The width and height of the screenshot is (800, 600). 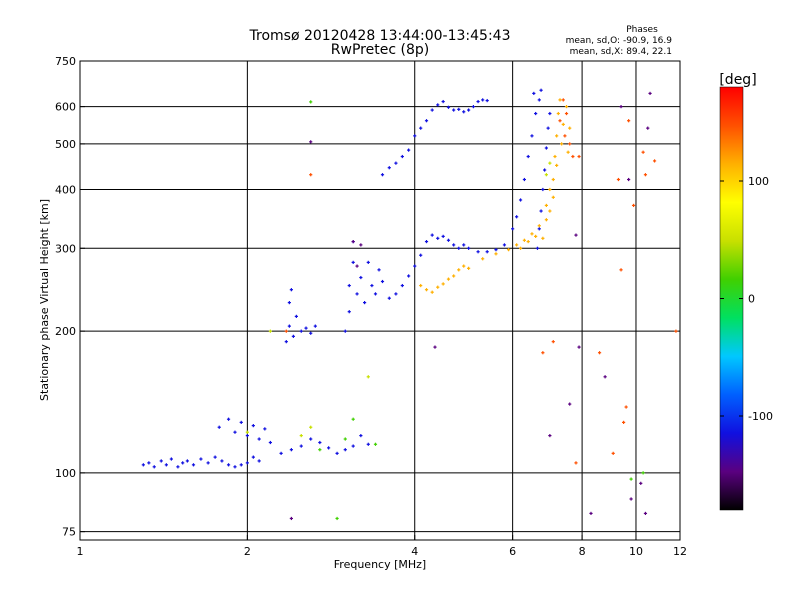 I want to click on y-tick-label: 200, so click(x=65, y=331).